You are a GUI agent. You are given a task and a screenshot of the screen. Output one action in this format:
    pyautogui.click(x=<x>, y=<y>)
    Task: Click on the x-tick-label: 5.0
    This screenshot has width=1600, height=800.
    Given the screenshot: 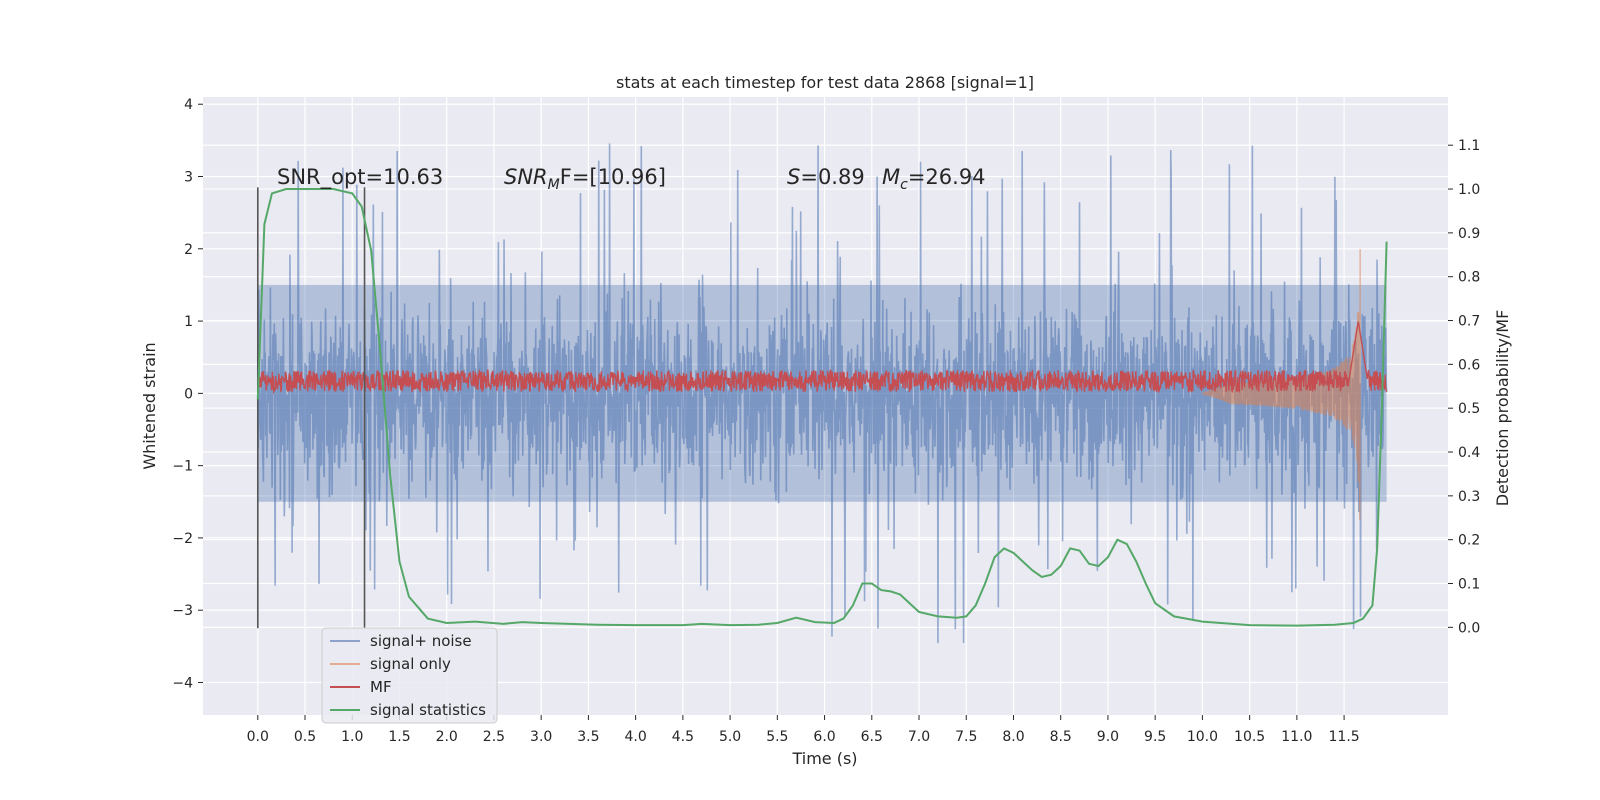 What is the action you would take?
    pyautogui.click(x=730, y=737)
    